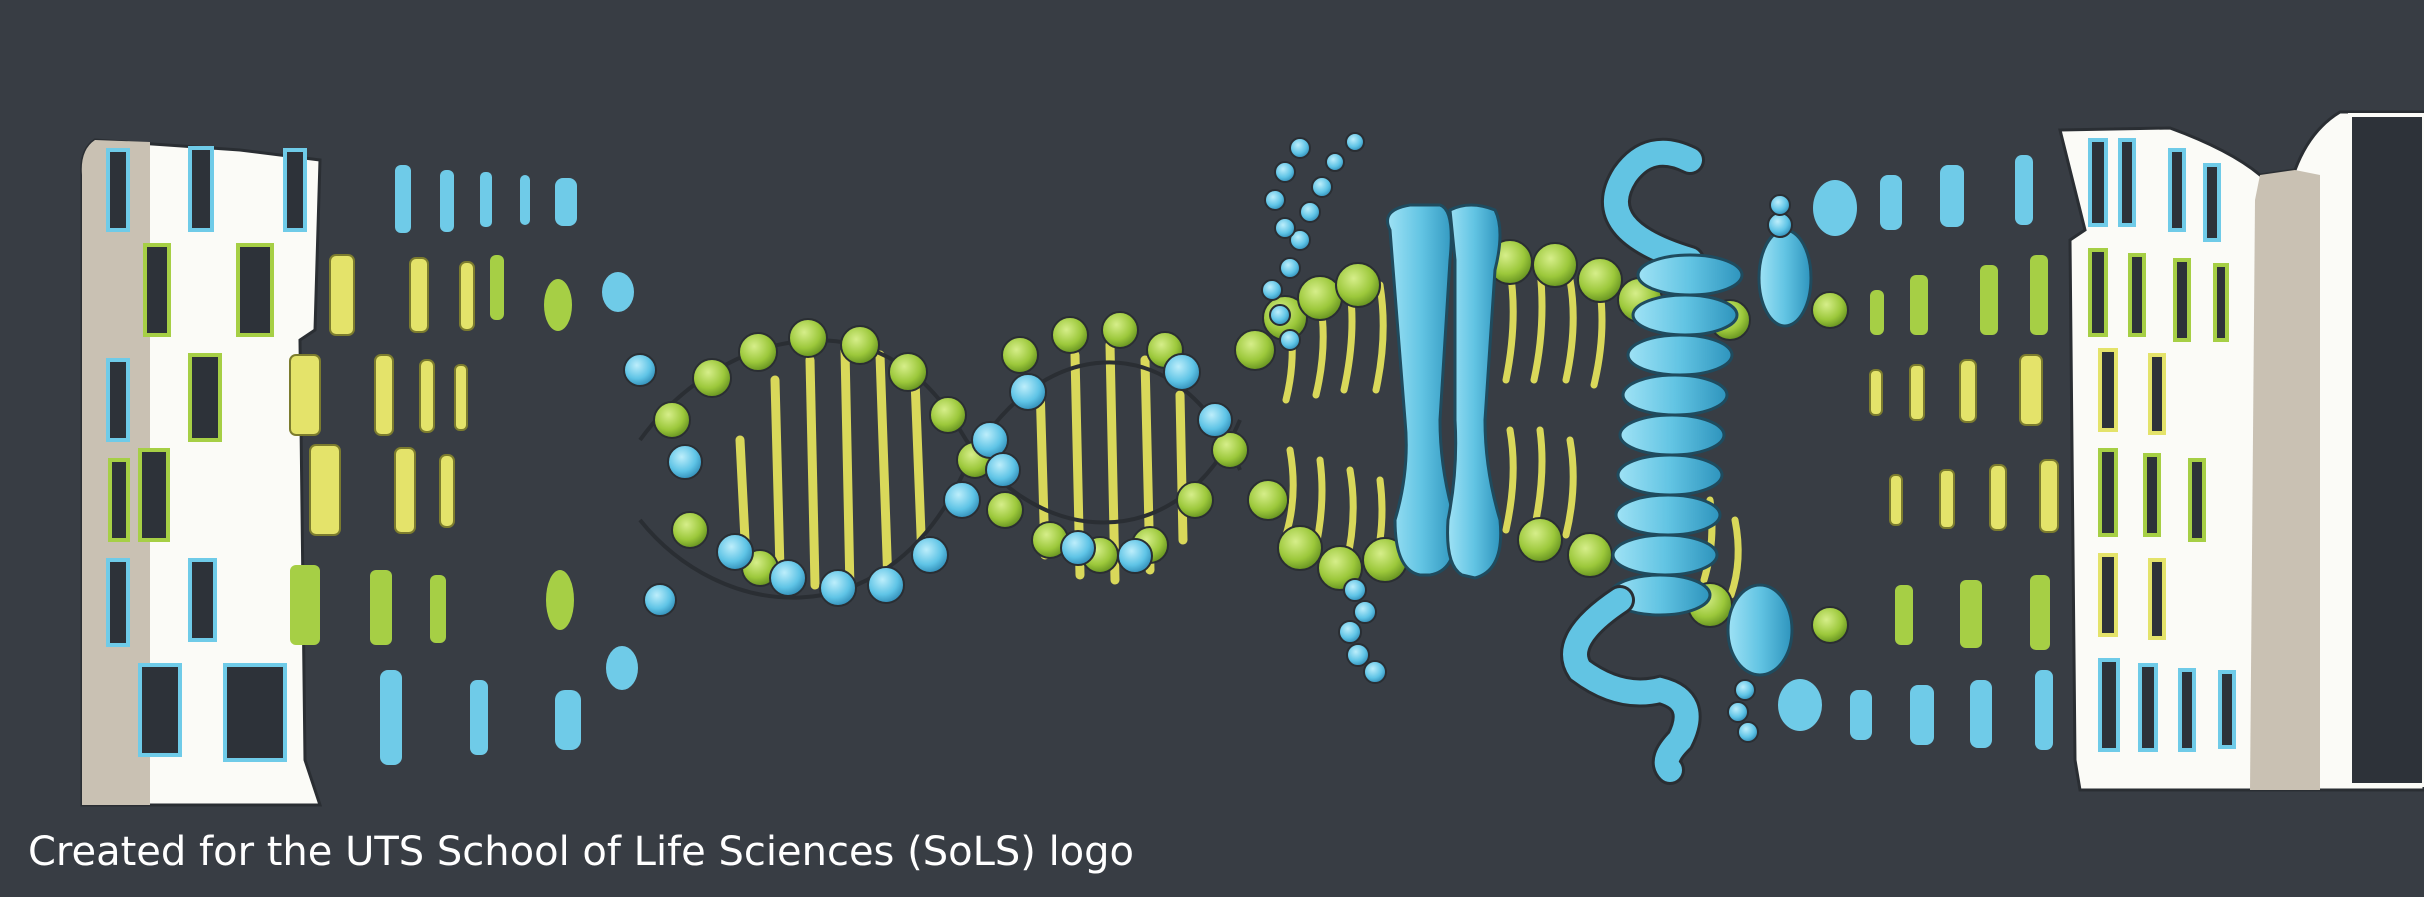 This screenshot has height=897, width=2424. Describe the element at coordinates (936, 464) in the screenshot. I see `dna-double-helix` at that location.